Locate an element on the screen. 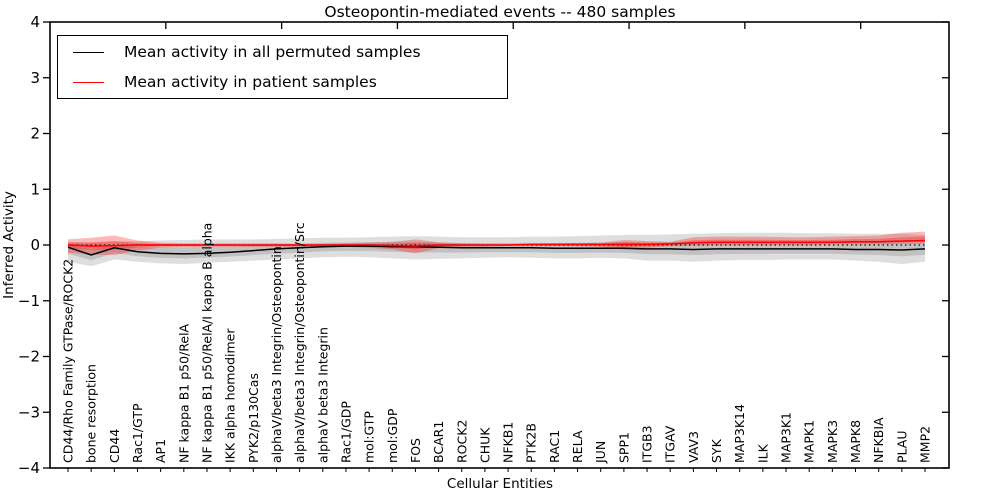  svg-text: JUN is located at coordinates (600, 452).